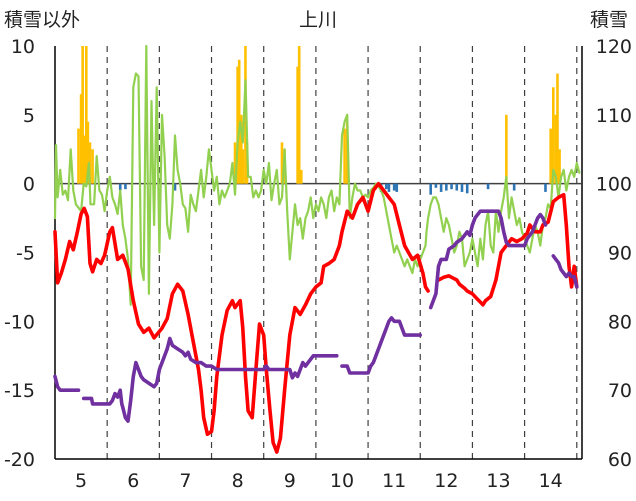 The image size is (636, 501). Describe the element at coordinates (551, 481) in the screenshot. I see `x-tick-label: 14` at that location.